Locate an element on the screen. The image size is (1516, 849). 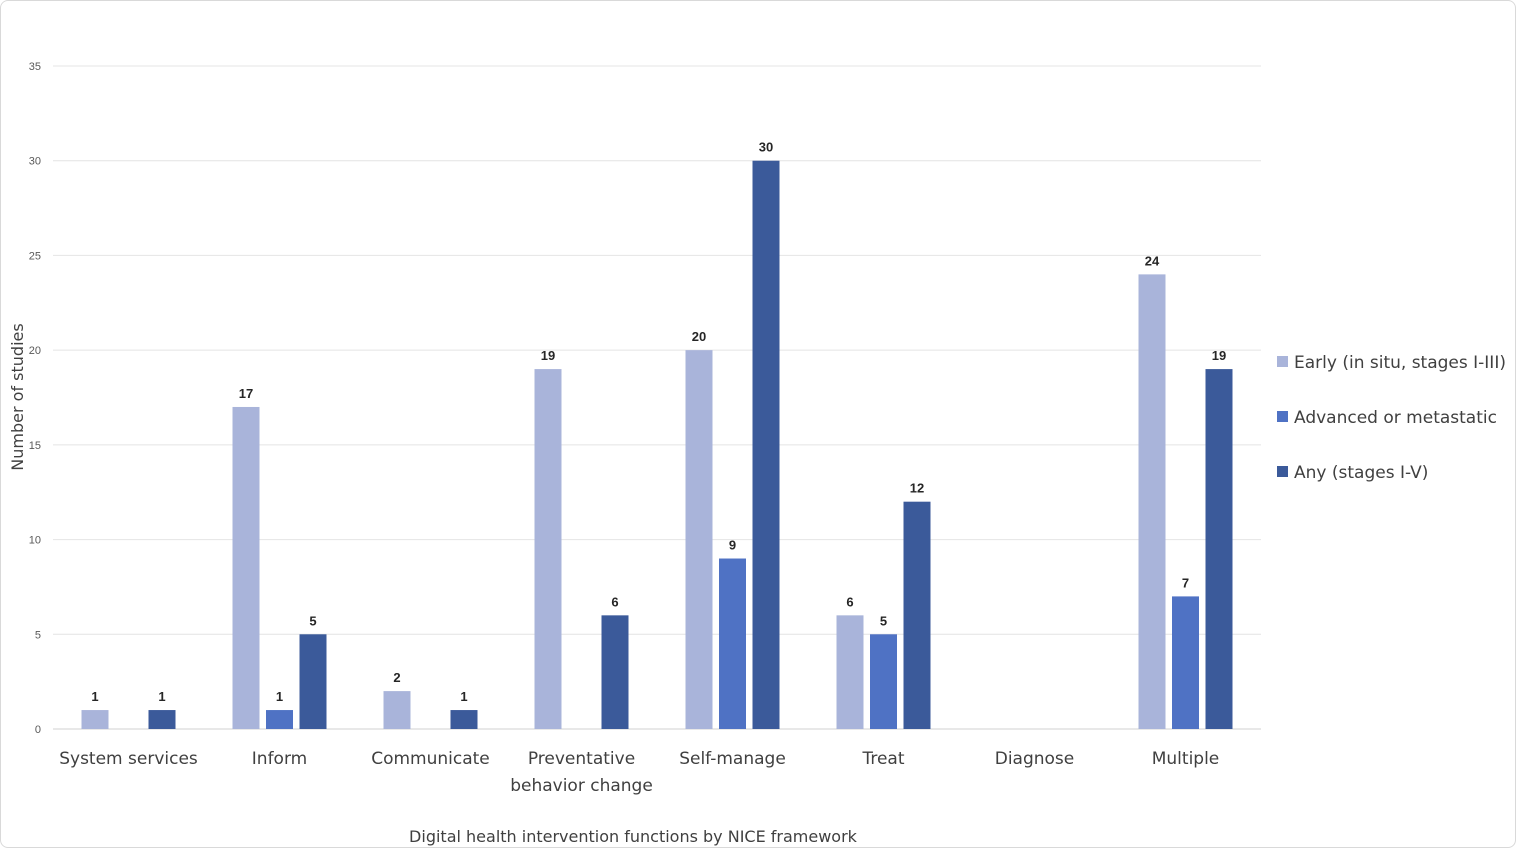
data-label-4-2: 30 is located at coordinates (766, 147).